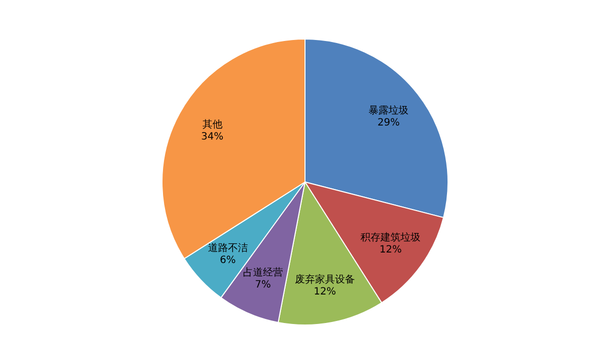 Image resolution: width=605 pixels, height=340 pixels. What do you see at coordinates (228, 260) in the screenshot?
I see `data-label: 6%` at bounding box center [228, 260].